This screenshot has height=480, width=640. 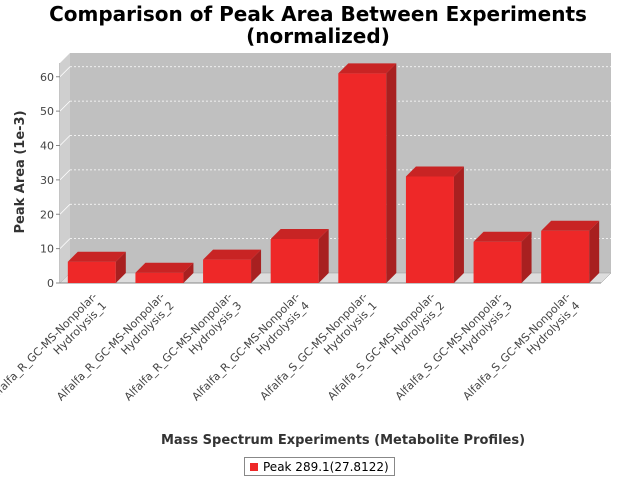 I want to click on y-tick-label: 20, so click(x=47, y=214).